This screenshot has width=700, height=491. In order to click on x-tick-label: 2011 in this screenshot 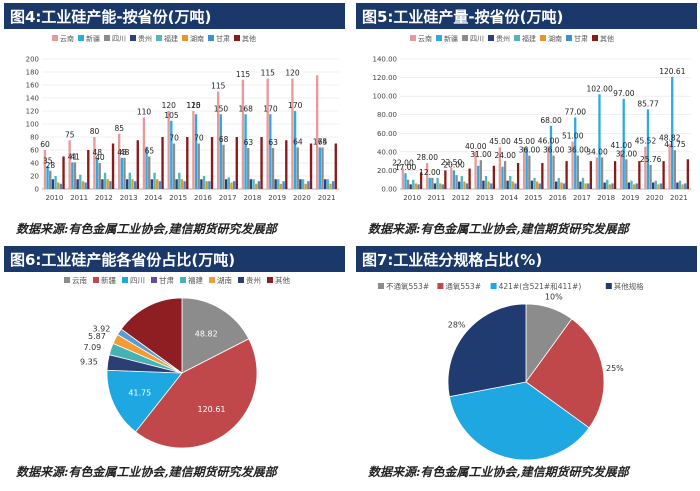, I will do `click(79, 198)`.